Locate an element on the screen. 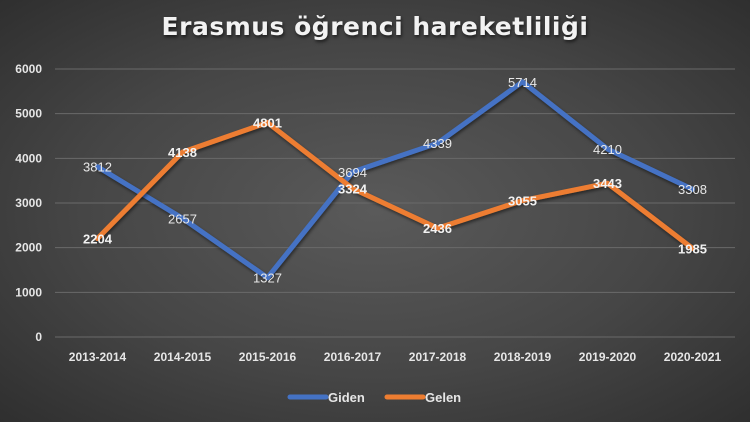 The image size is (750, 422). y-tick-label: 3000 is located at coordinates (28, 203).